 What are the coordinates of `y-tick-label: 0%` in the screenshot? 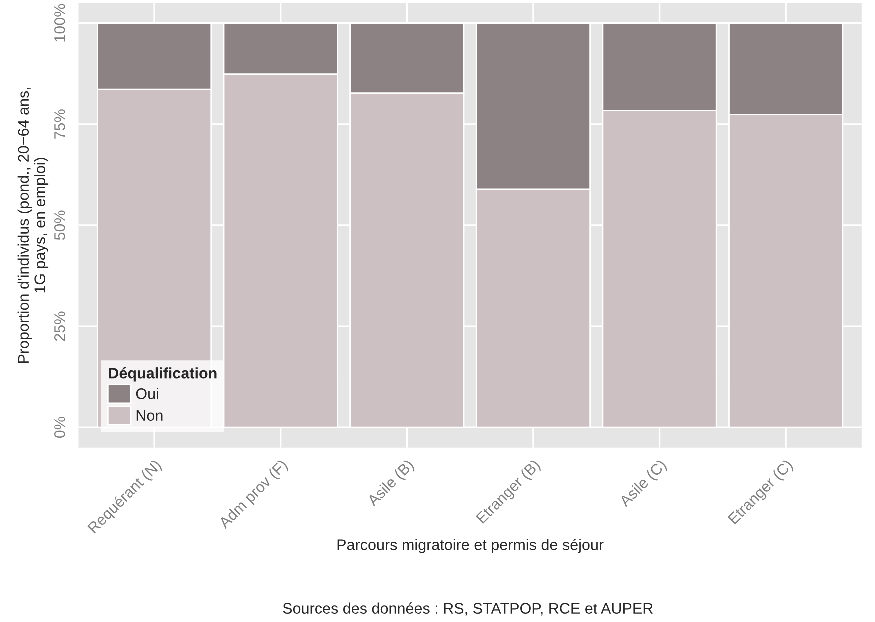 It's located at (60, 427).